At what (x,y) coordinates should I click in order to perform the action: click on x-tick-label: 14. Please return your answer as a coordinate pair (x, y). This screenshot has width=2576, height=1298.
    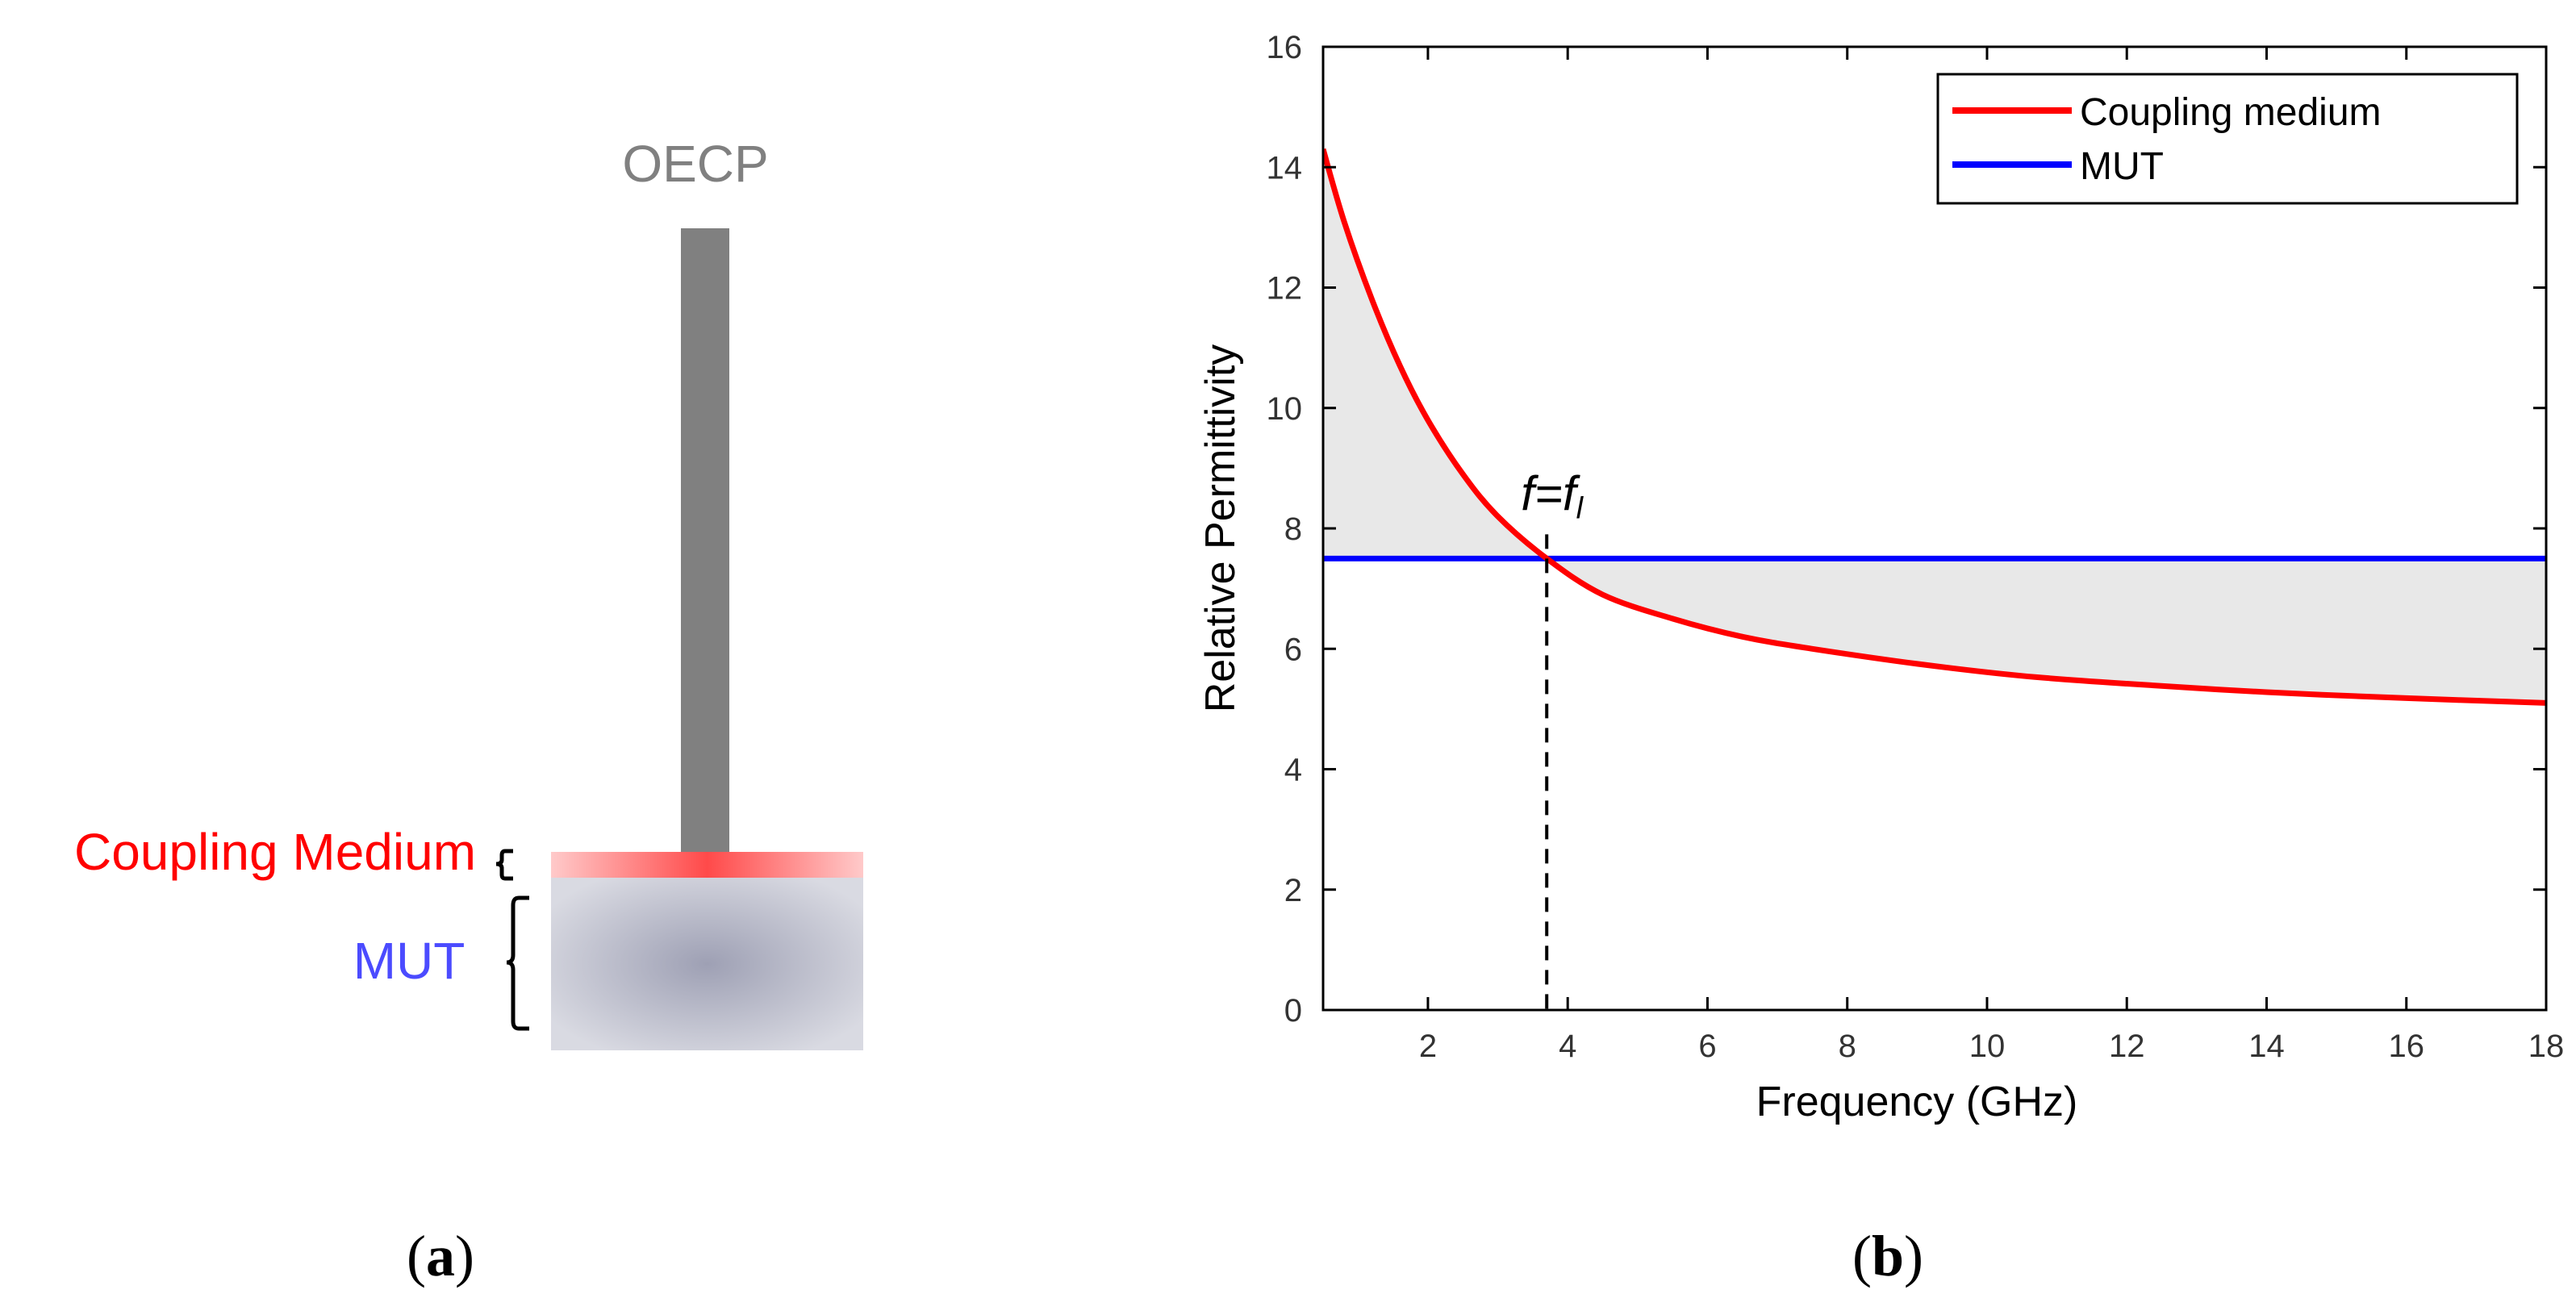
    Looking at the image, I should click on (2266, 1047).